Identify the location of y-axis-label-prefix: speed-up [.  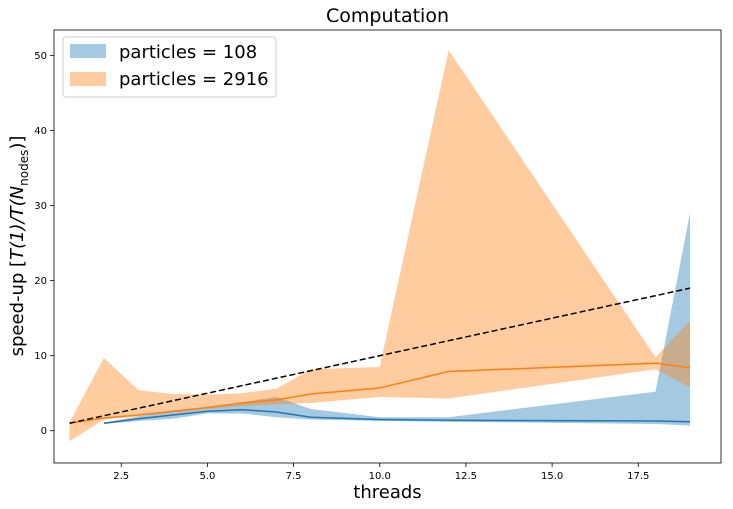
(17, 308).